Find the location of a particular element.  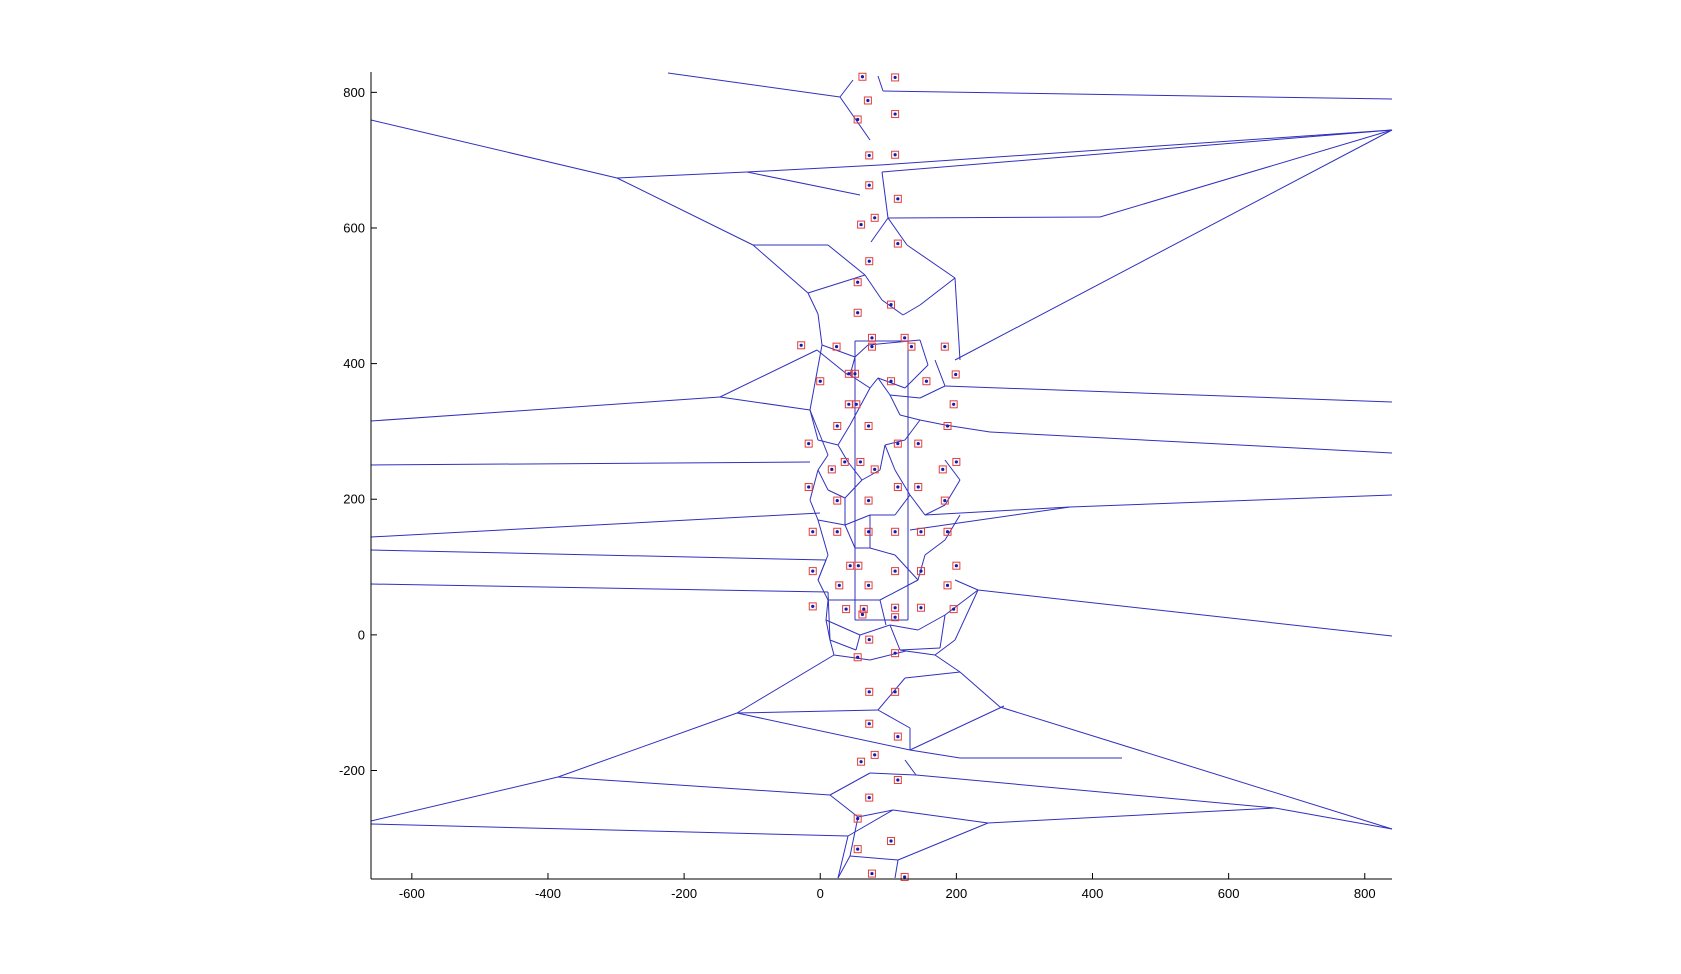

data-points is located at coordinates (879, 476).